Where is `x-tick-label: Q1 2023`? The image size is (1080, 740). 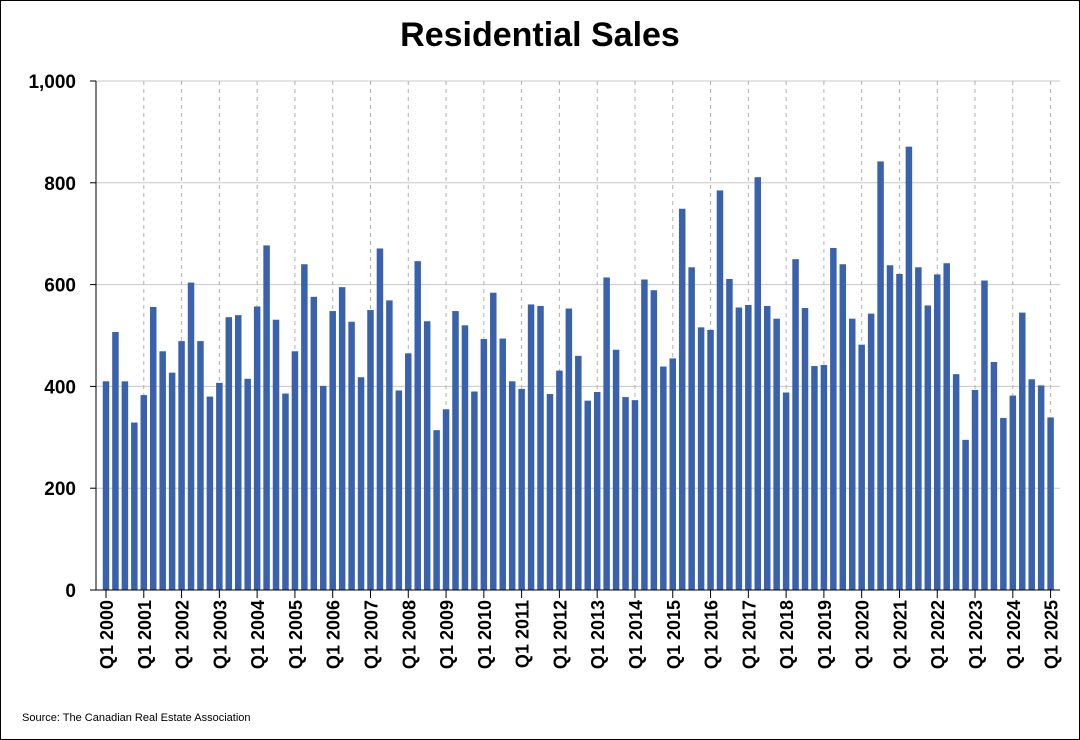 x-tick-label: Q1 2023 is located at coordinates (976, 634).